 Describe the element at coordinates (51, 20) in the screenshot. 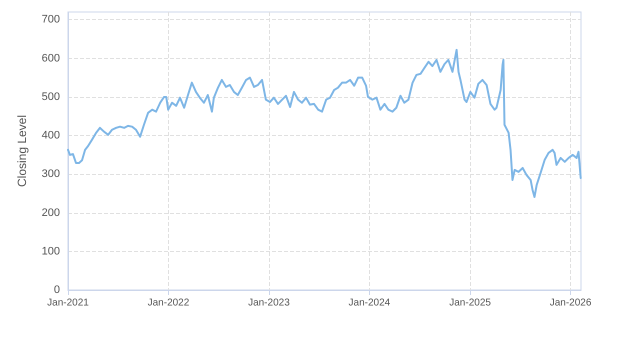

I see `y-tick-label: 700` at that location.